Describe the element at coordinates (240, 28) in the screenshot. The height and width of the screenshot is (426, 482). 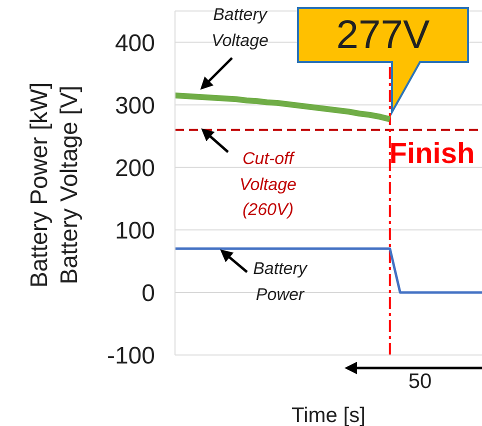
I see `text: Battery Voltage` at that location.